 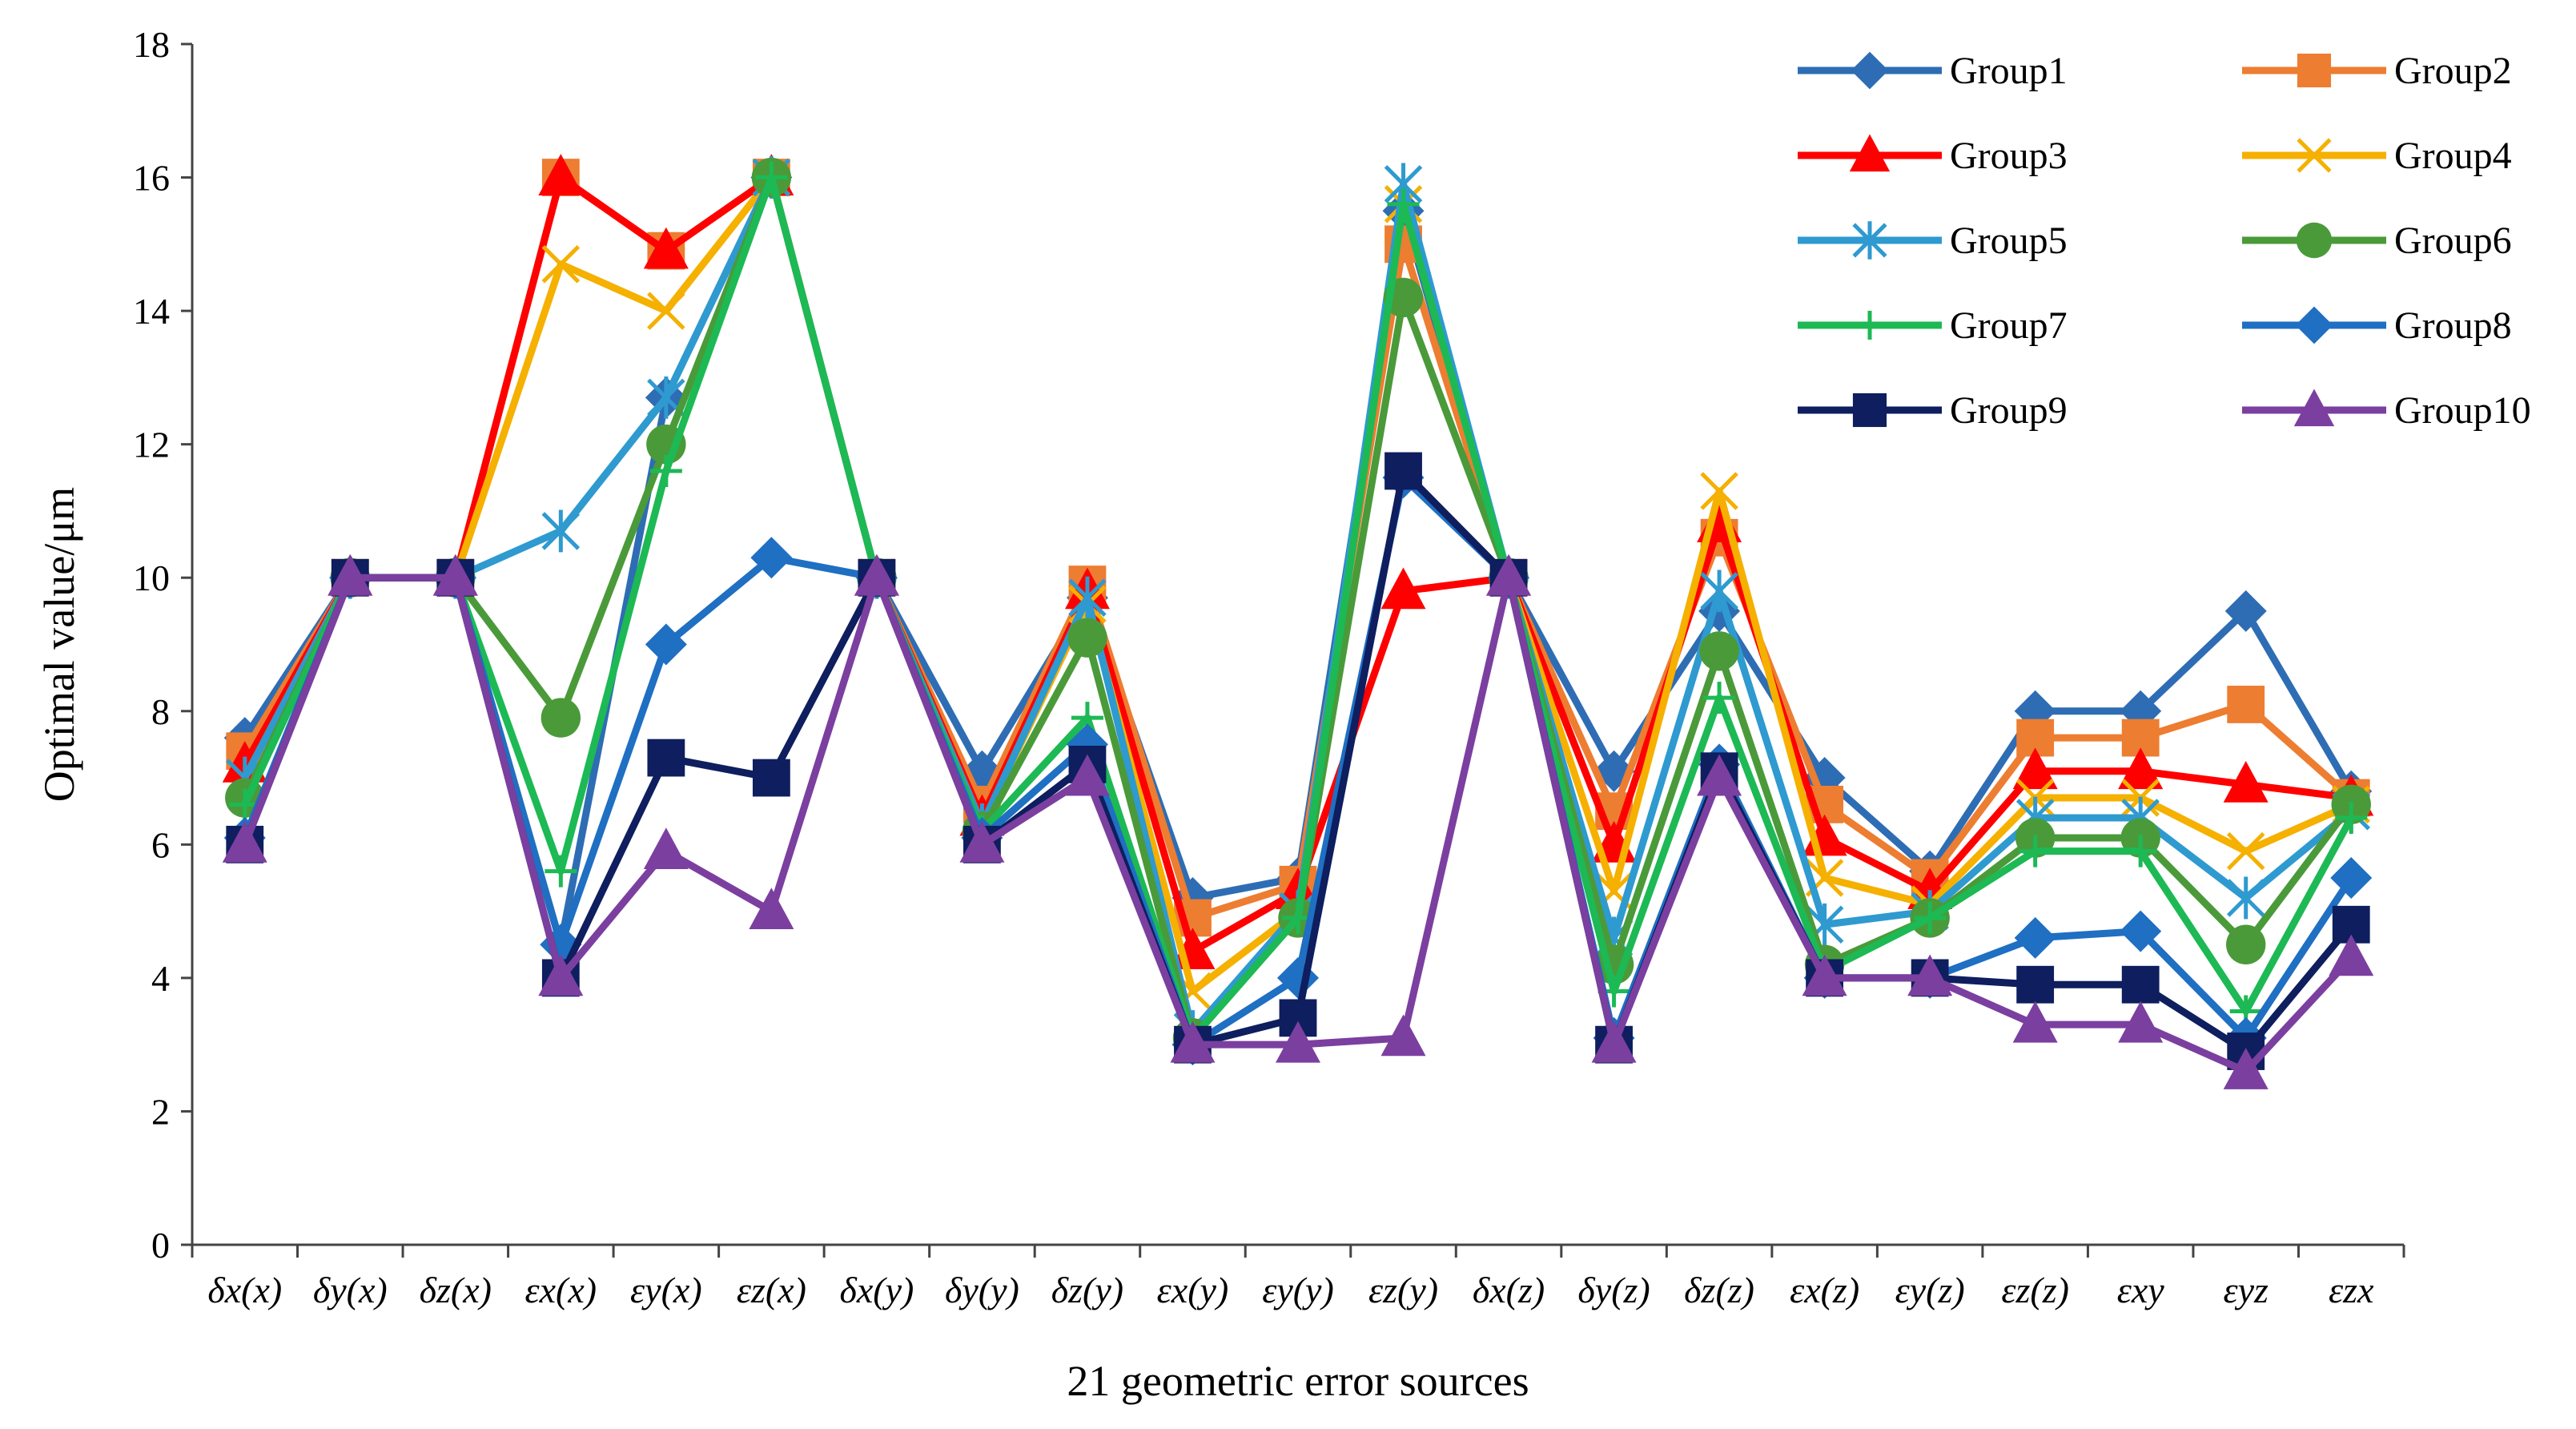 What do you see at coordinates (2377, 71) in the screenshot?
I see `legend-item-group2: Group2` at bounding box center [2377, 71].